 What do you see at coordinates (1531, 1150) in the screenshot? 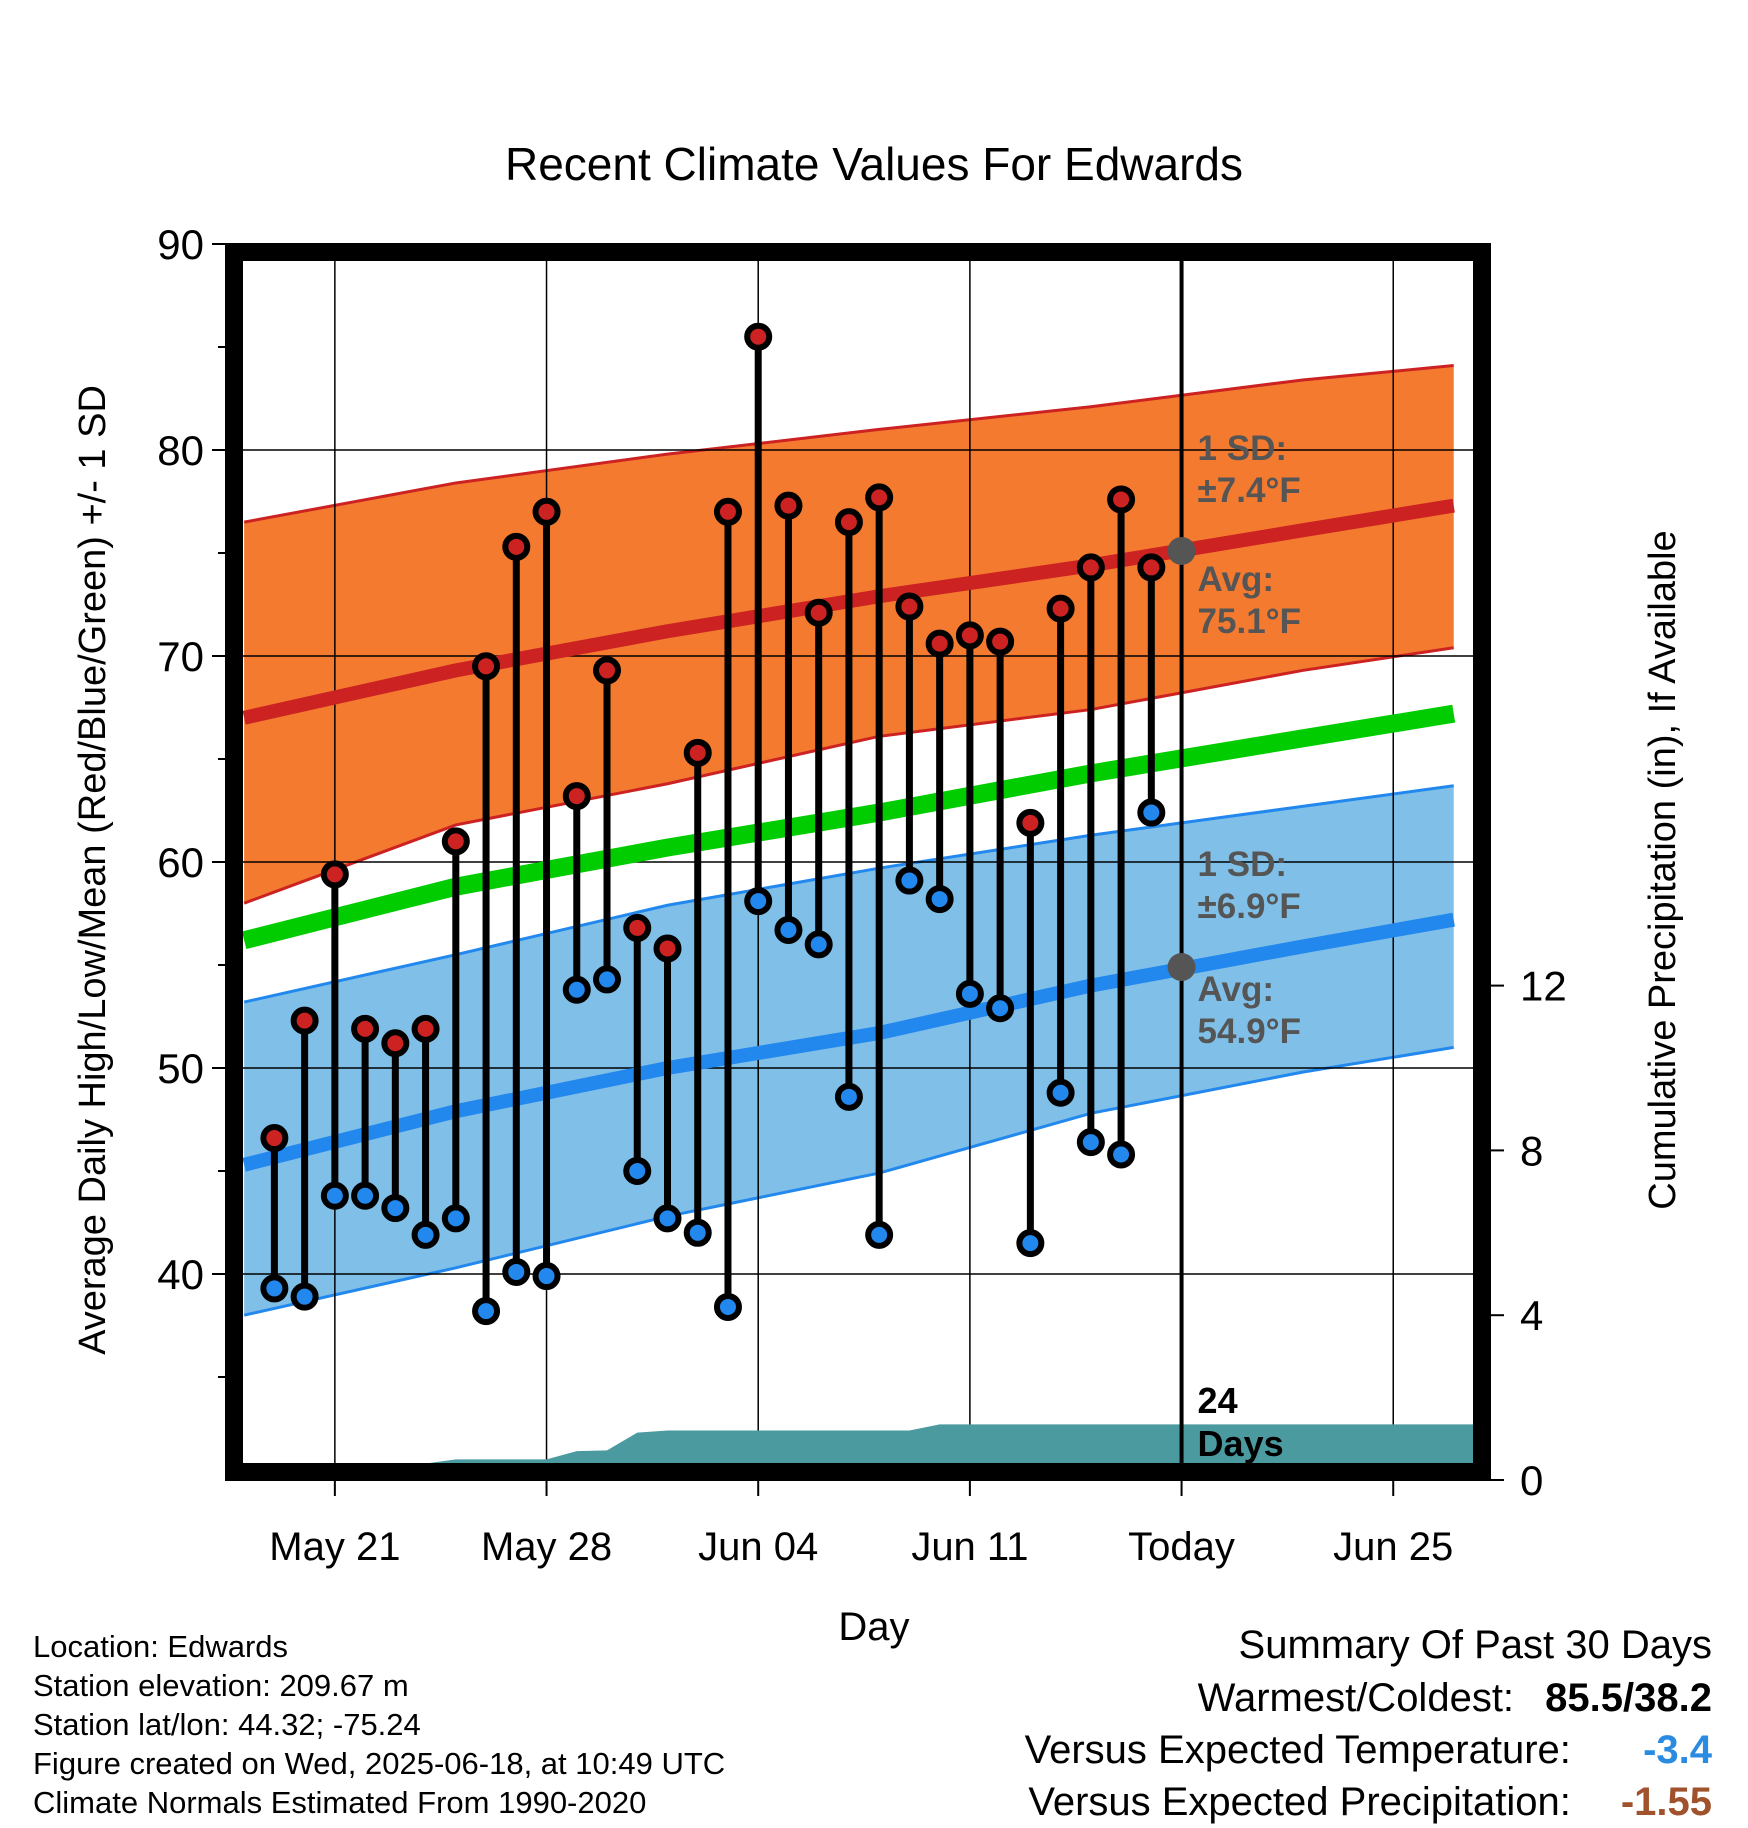
I see `y2-tick-label: 8` at bounding box center [1531, 1150].